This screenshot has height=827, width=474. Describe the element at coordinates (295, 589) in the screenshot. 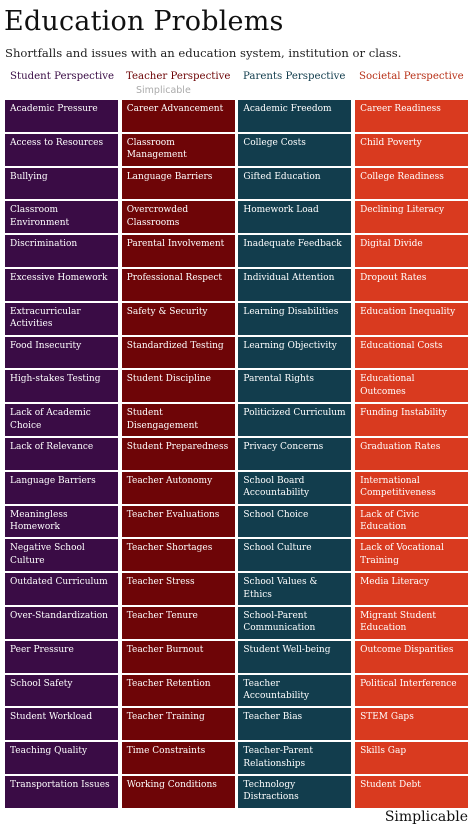

I see `grid-cell-parents: School Values & Ethics` at that location.